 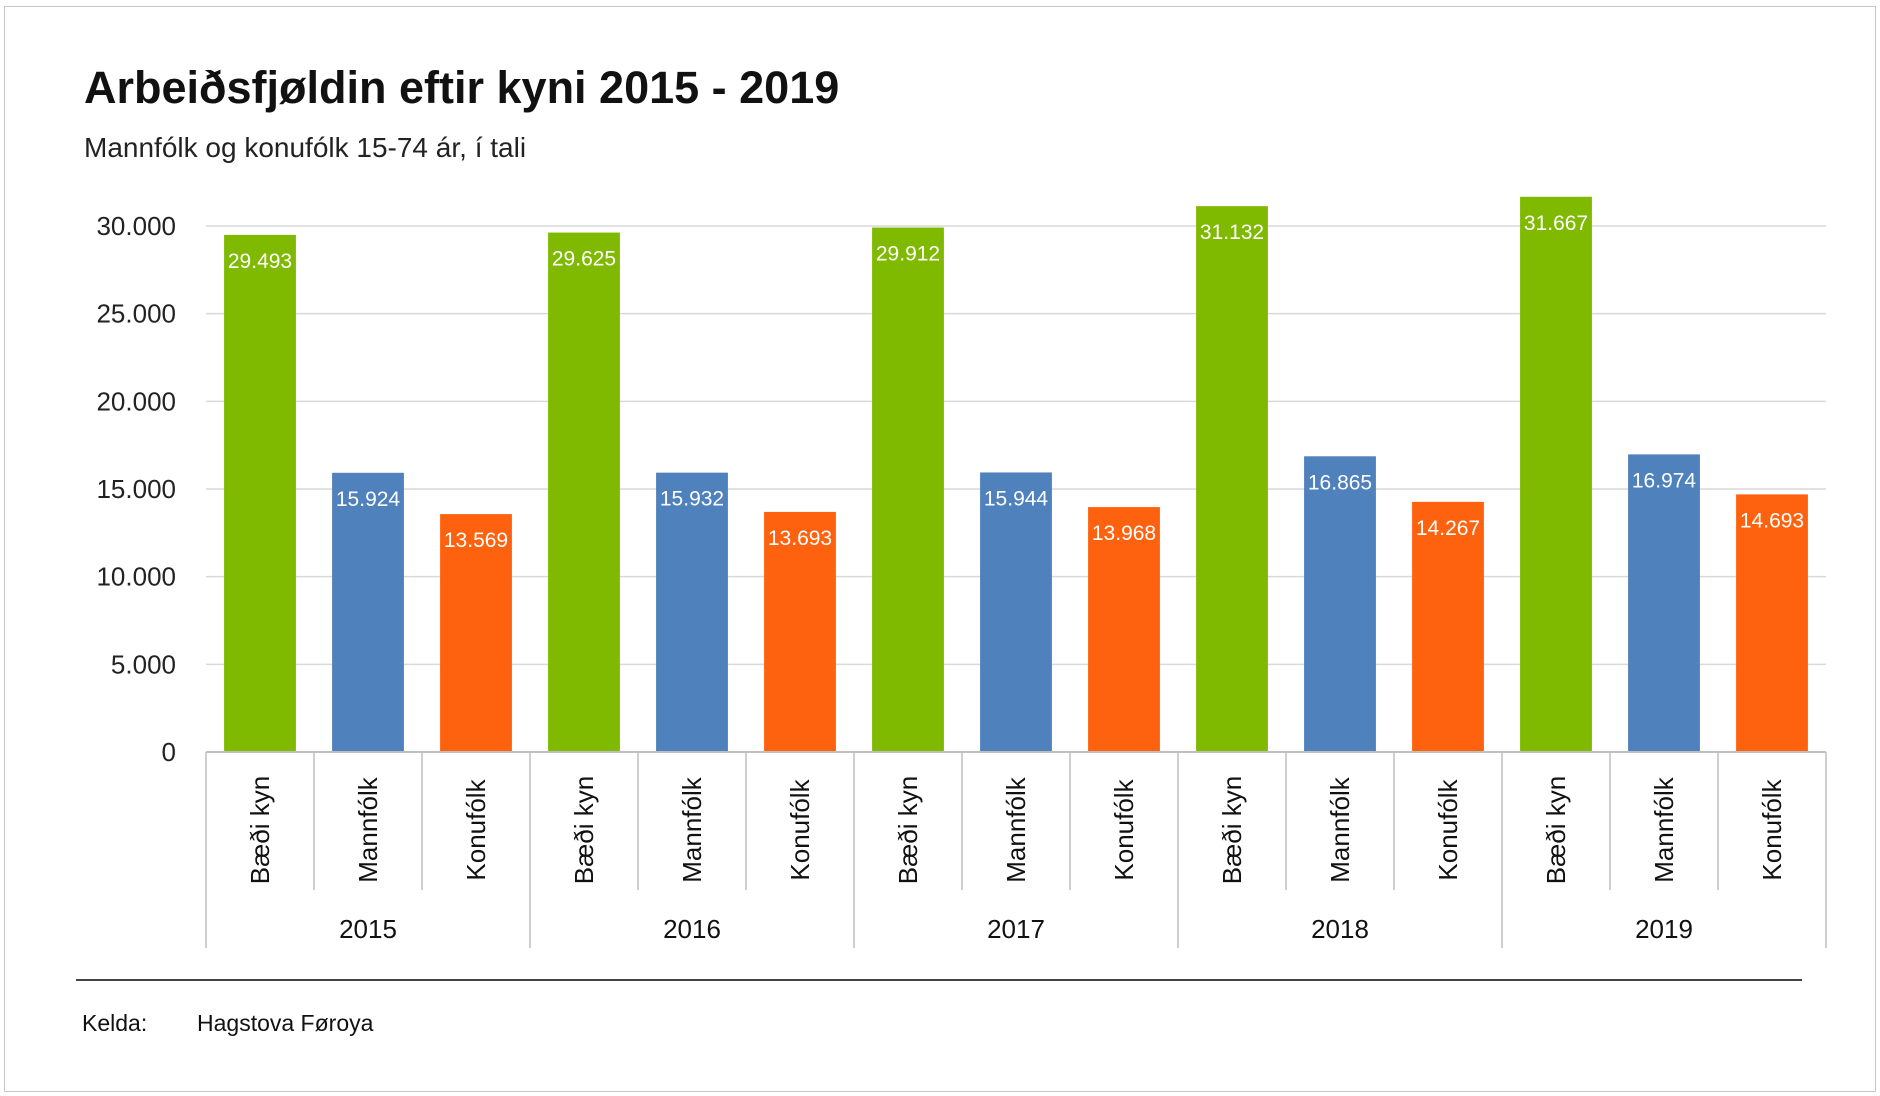 What do you see at coordinates (1340, 929) in the screenshot?
I see `year-label: 2018` at bounding box center [1340, 929].